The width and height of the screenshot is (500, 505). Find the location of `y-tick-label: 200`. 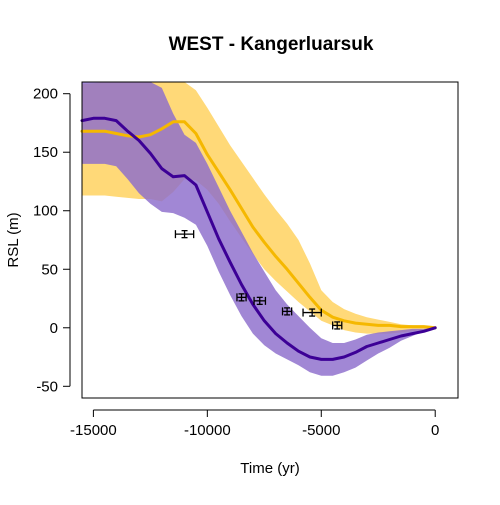

y-tick-label: 200 is located at coordinates (45, 94).